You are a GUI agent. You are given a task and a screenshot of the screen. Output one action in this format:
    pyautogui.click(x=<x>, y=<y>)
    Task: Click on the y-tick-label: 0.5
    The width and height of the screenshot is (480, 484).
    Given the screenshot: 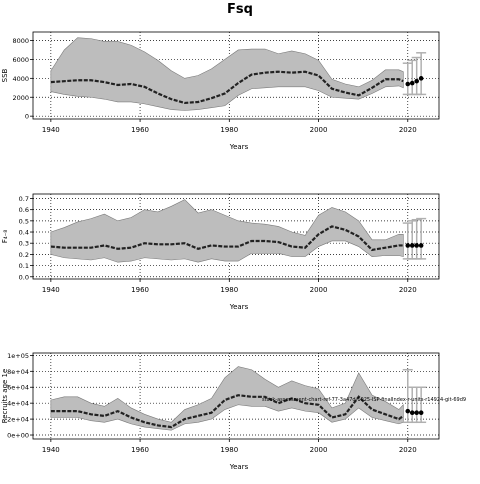 What is the action you would take?
    pyautogui.click(x=24, y=221)
    